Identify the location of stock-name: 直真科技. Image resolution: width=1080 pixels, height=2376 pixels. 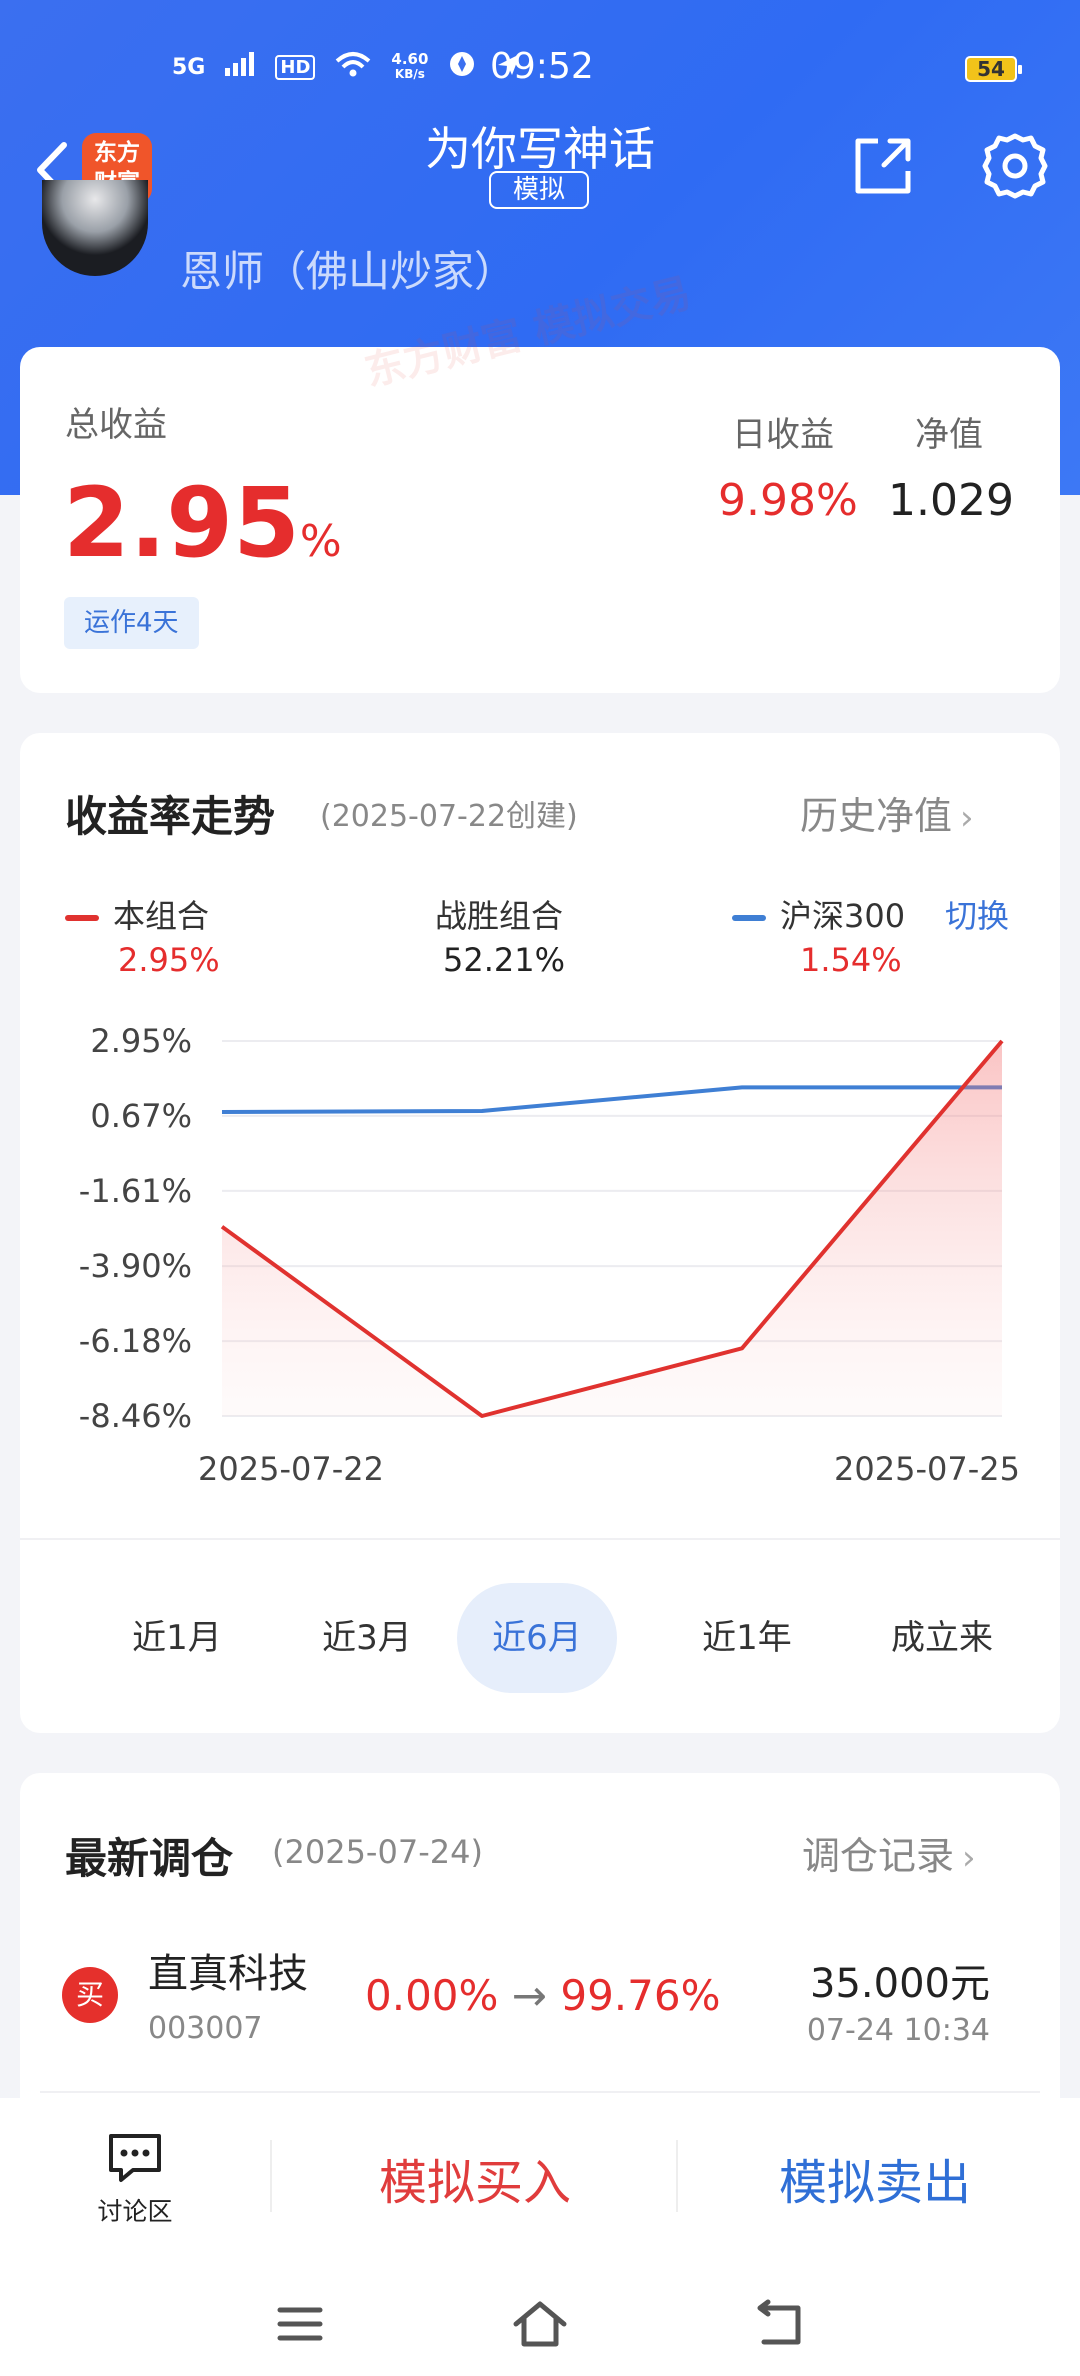
(228, 1974).